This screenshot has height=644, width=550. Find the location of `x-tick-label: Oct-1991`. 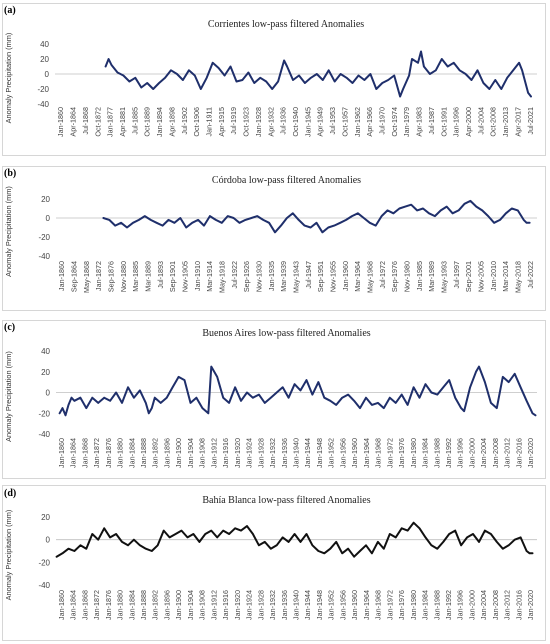

x-tick-label: Oct-1991 is located at coordinates (443, 122).